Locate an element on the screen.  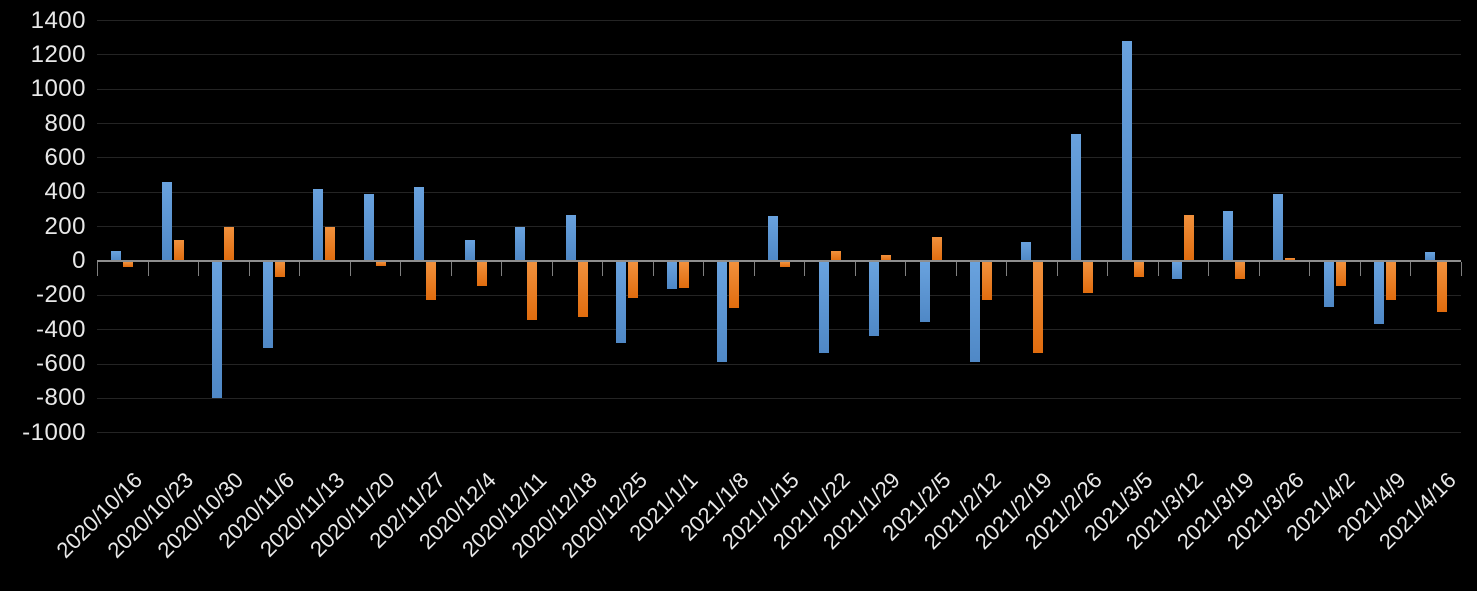
y-tick-label: 0 is located at coordinates (79, 260).